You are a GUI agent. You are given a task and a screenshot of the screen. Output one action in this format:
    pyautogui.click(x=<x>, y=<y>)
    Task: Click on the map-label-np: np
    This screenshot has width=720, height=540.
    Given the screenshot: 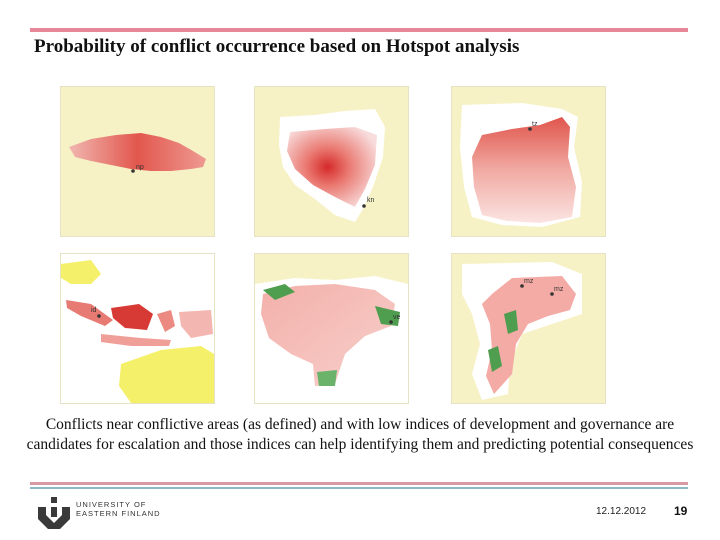 What is the action you would take?
    pyautogui.click(x=140, y=167)
    